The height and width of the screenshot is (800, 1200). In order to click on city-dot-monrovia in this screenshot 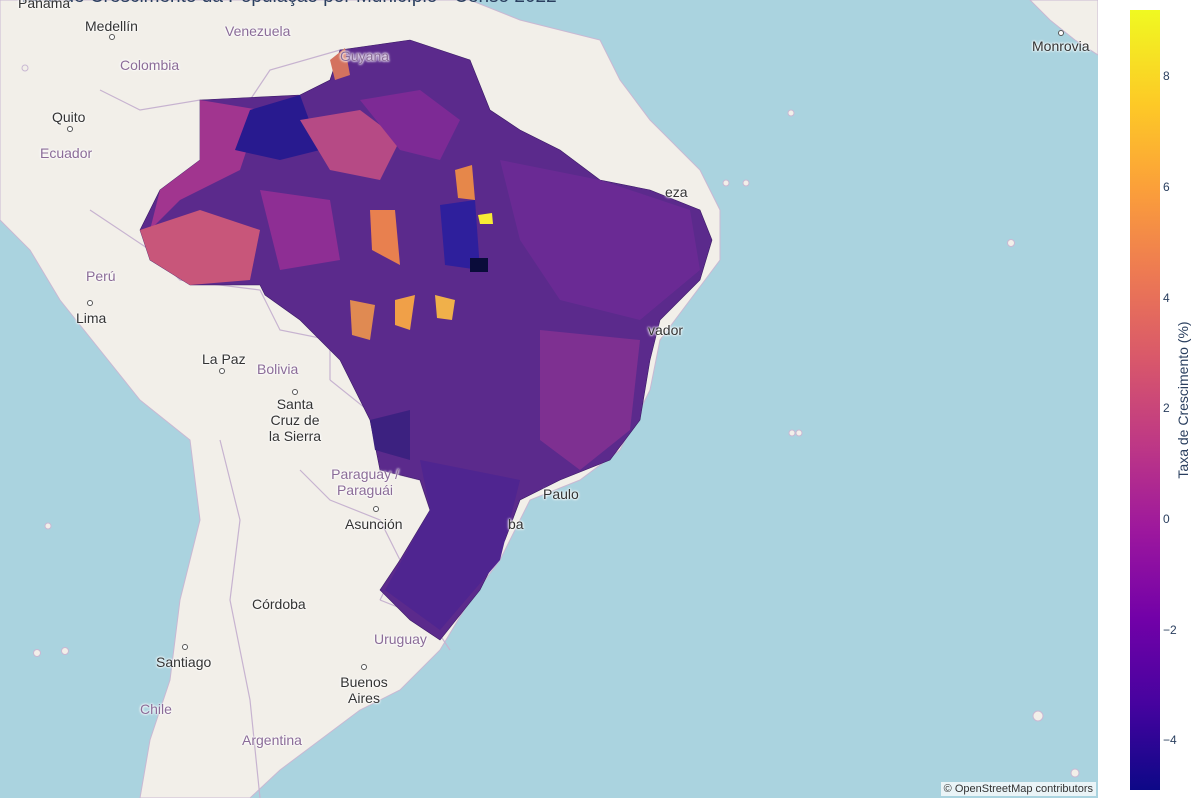, I will do `click(1061, 33)`.